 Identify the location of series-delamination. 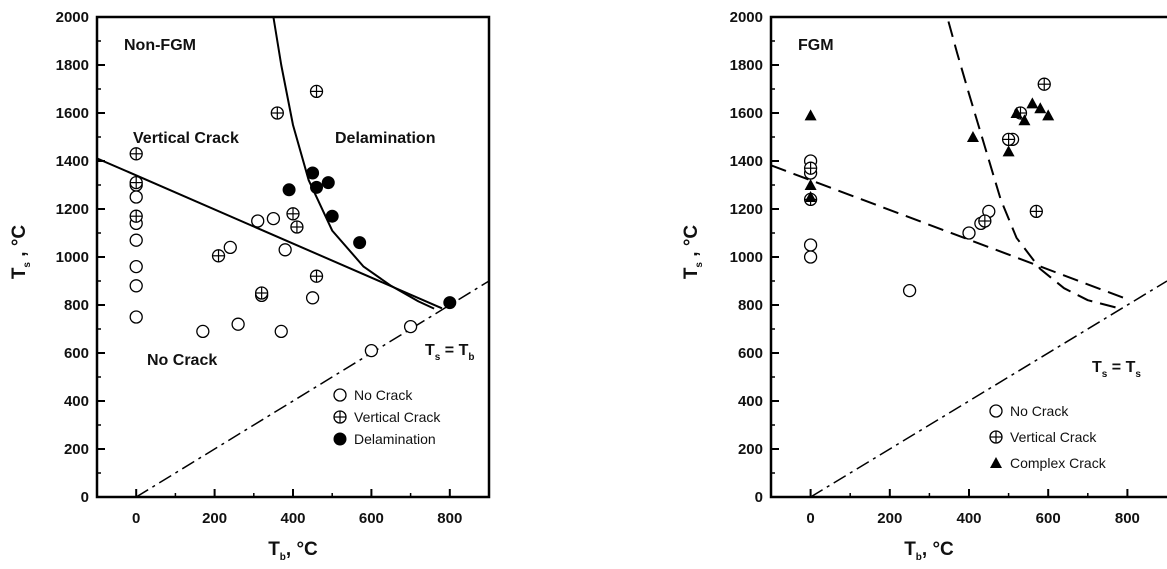
(369, 238).